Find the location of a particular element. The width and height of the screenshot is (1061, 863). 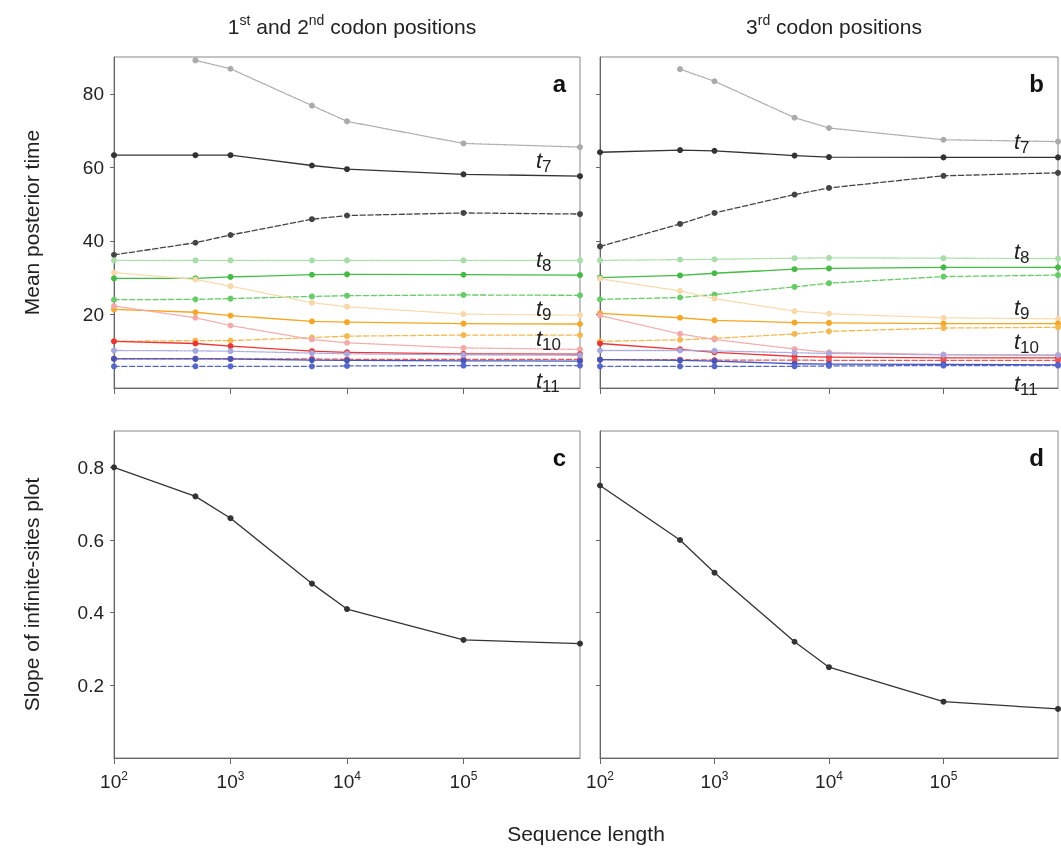

y-tick-label: 80 is located at coordinates (93, 94).